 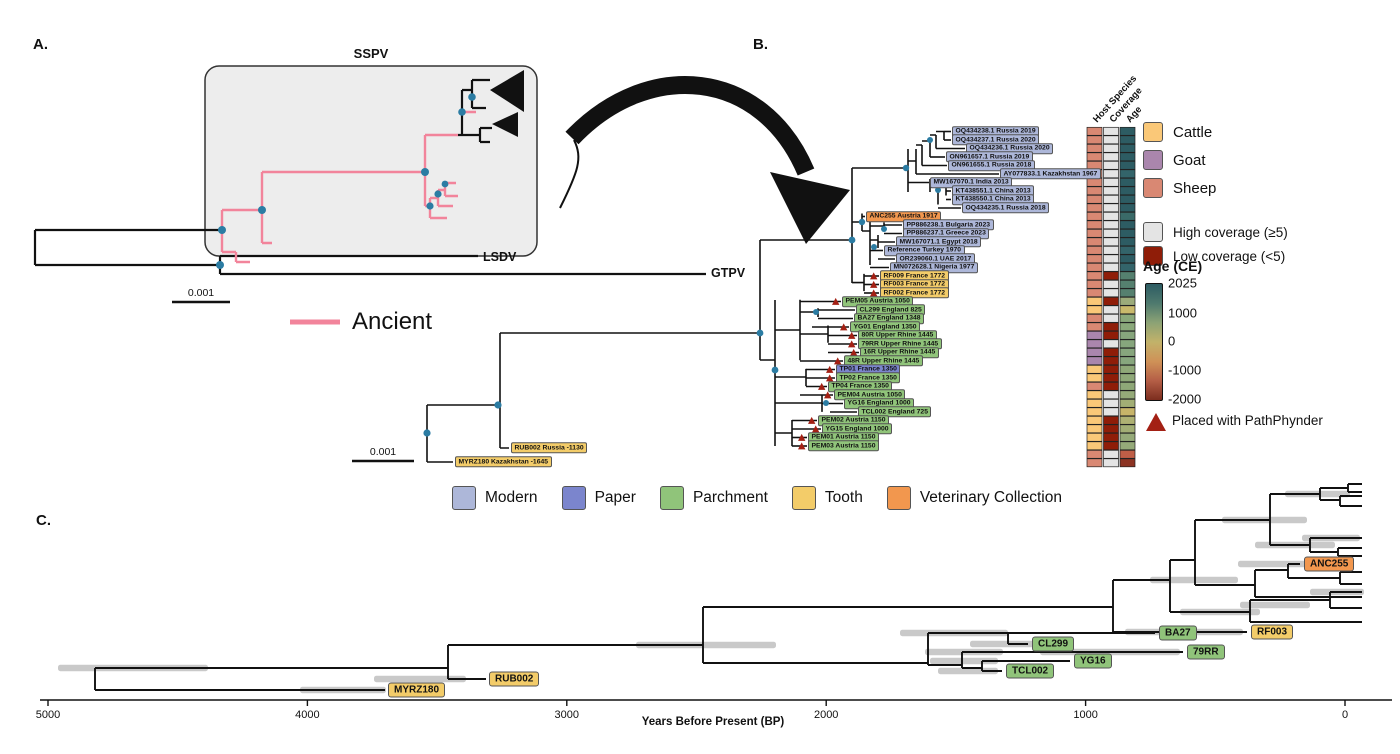 I want to click on timetree-tip-label: RUB002, so click(x=514, y=679).